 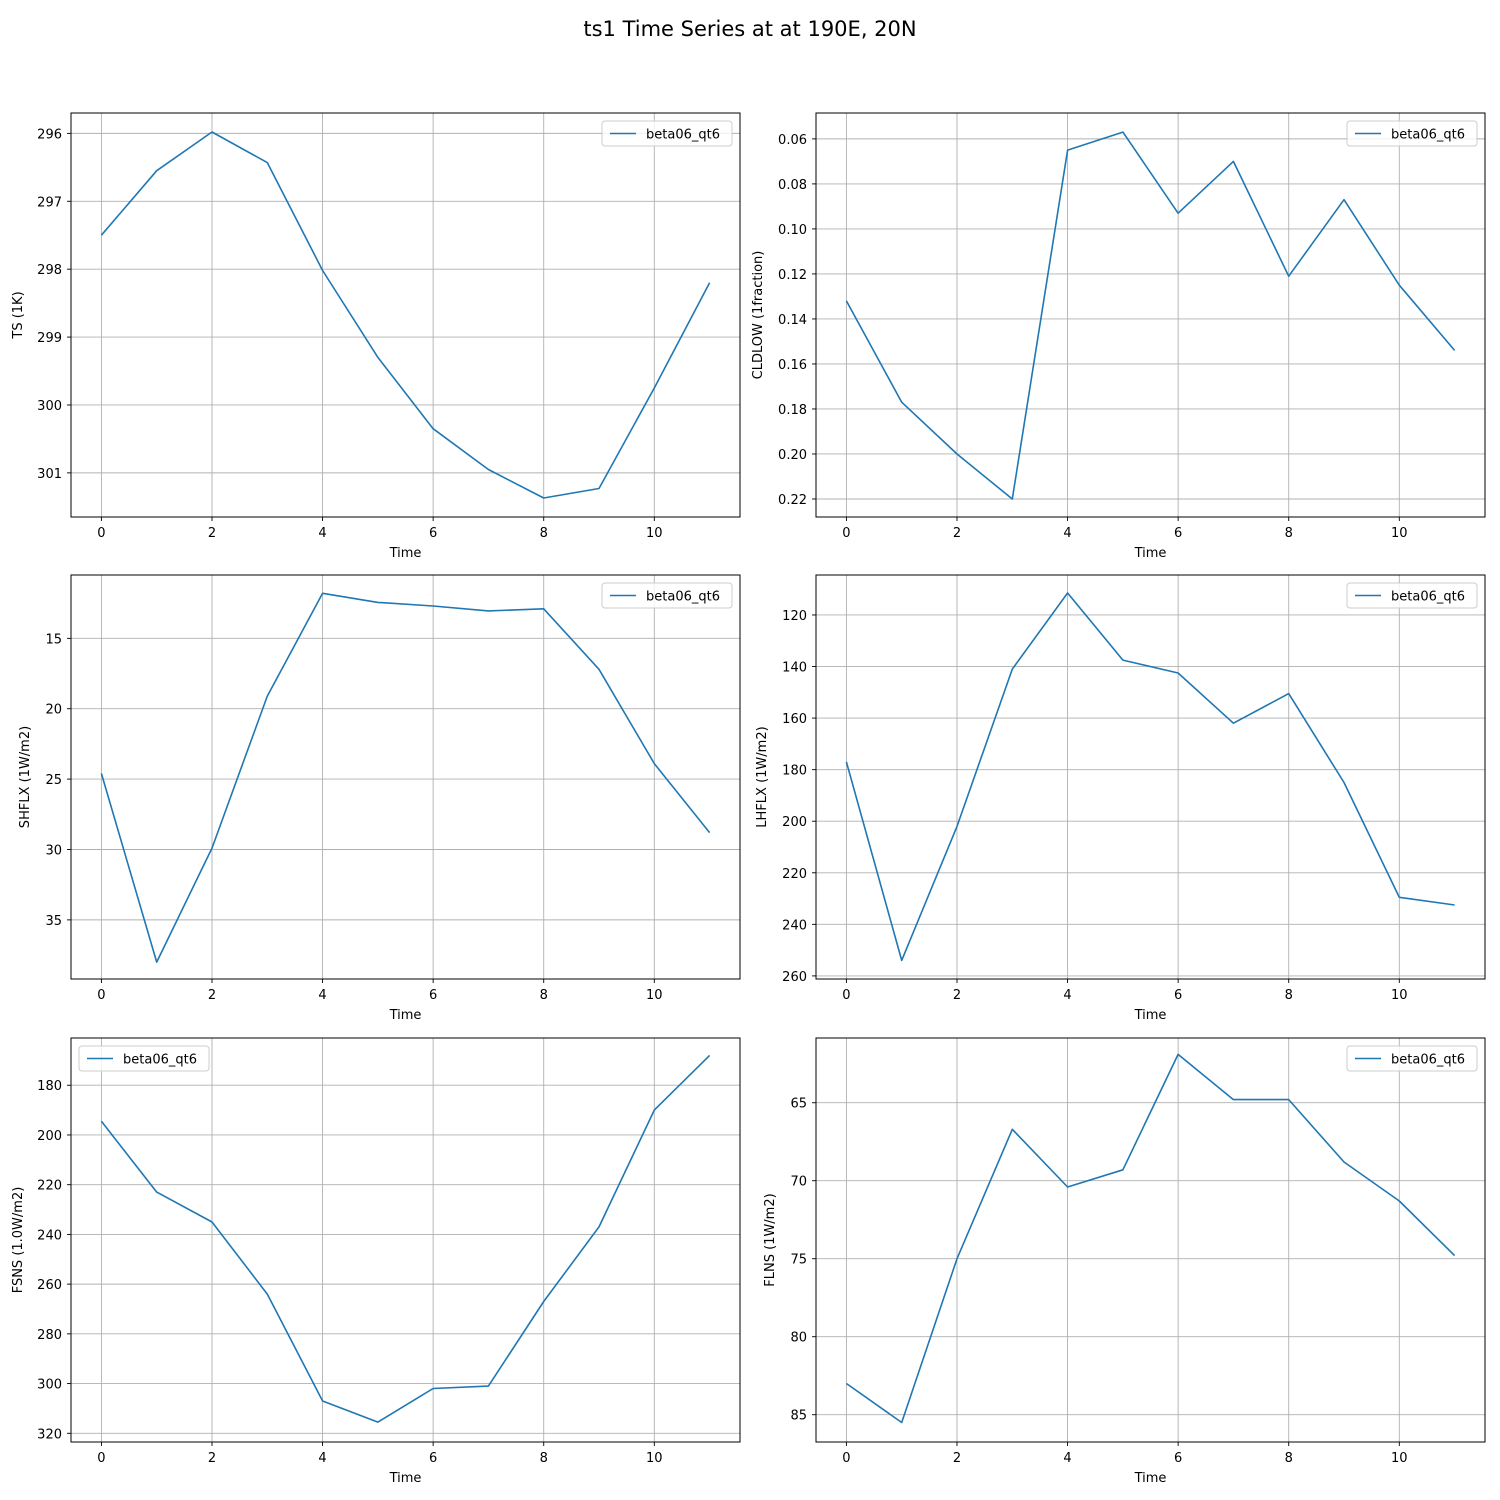 I want to click on y-tick-label: 297, so click(x=49, y=202).